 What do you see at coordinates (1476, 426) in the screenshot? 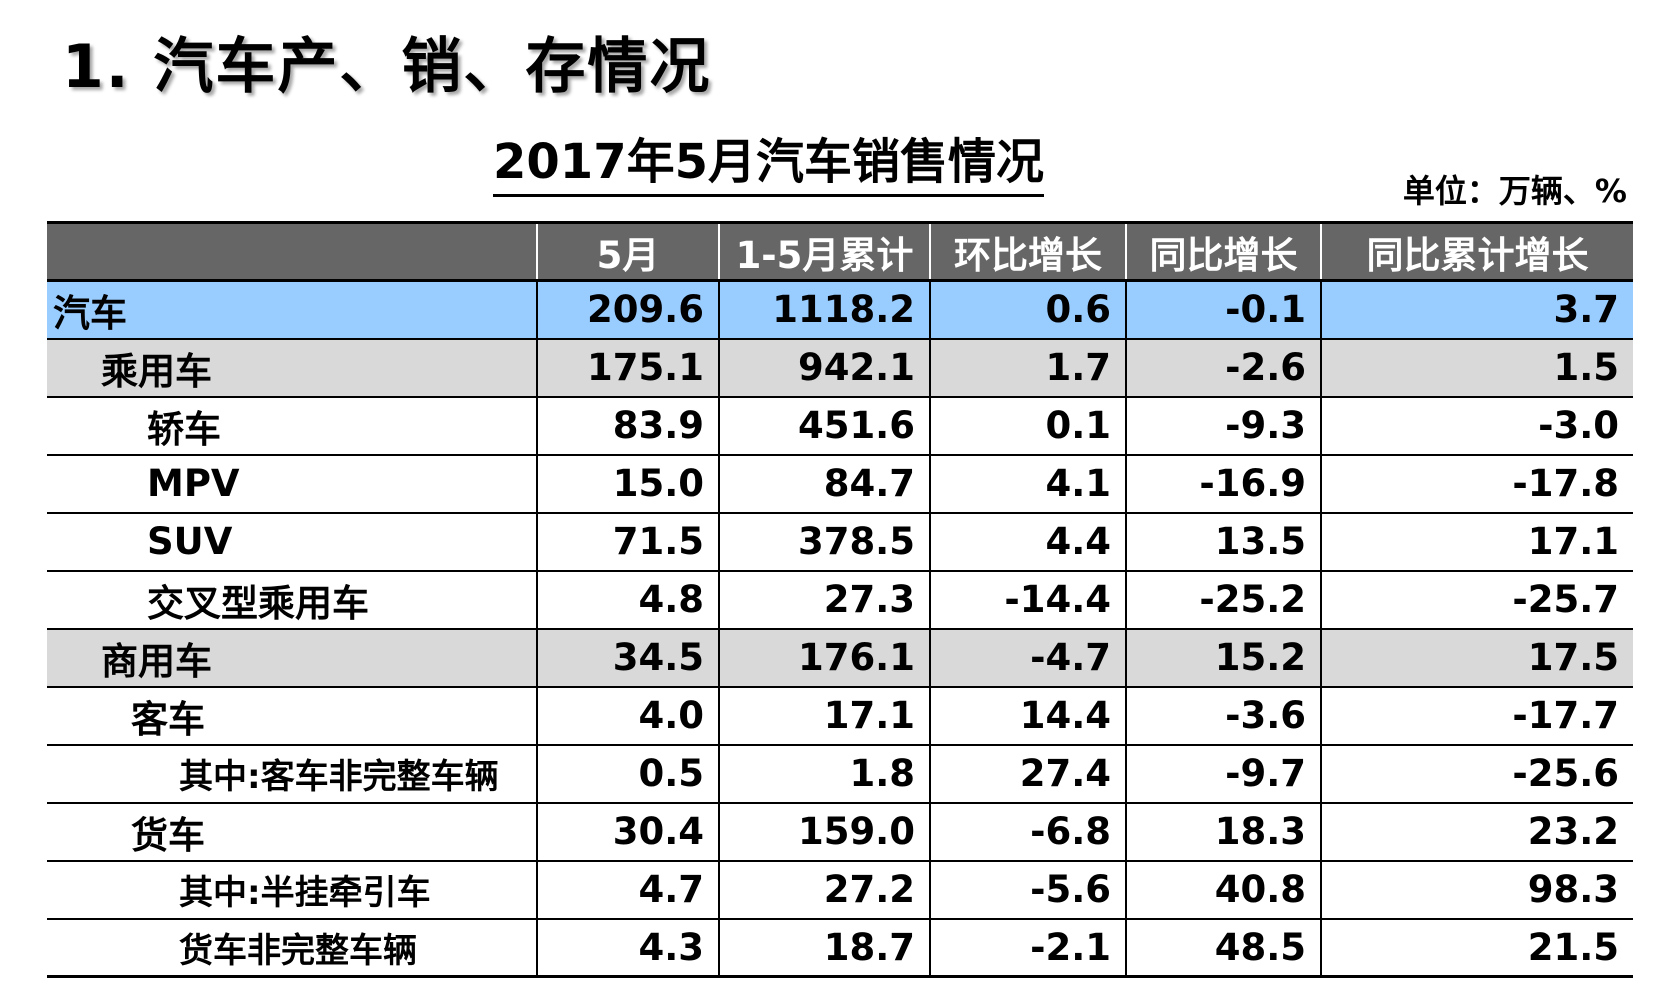
I see `value-cell: -3.0` at bounding box center [1476, 426].